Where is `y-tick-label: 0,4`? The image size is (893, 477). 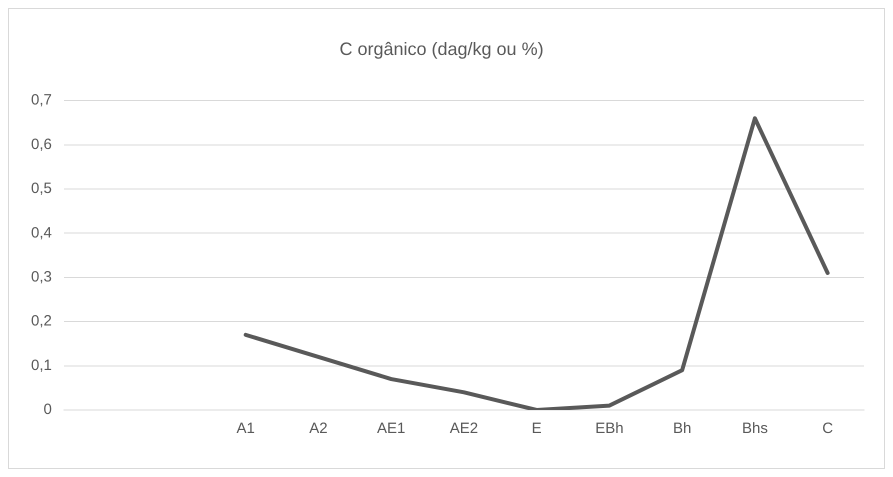
y-tick-label: 0,4 is located at coordinates (41, 233).